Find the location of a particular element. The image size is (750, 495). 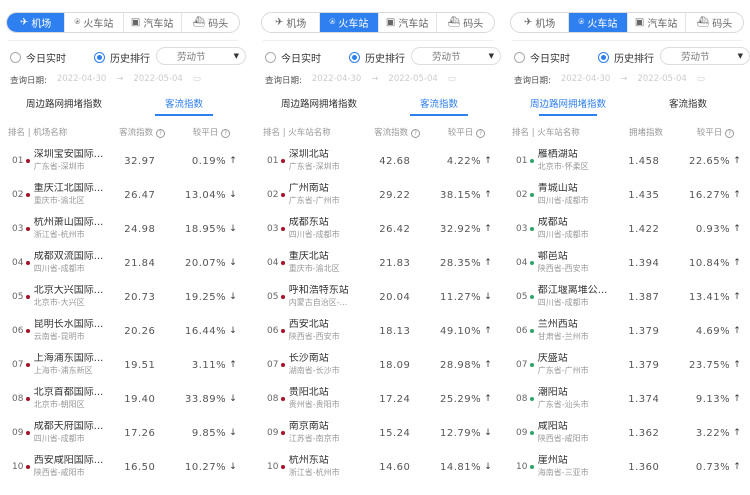

divider is located at coordinates (123, 40).